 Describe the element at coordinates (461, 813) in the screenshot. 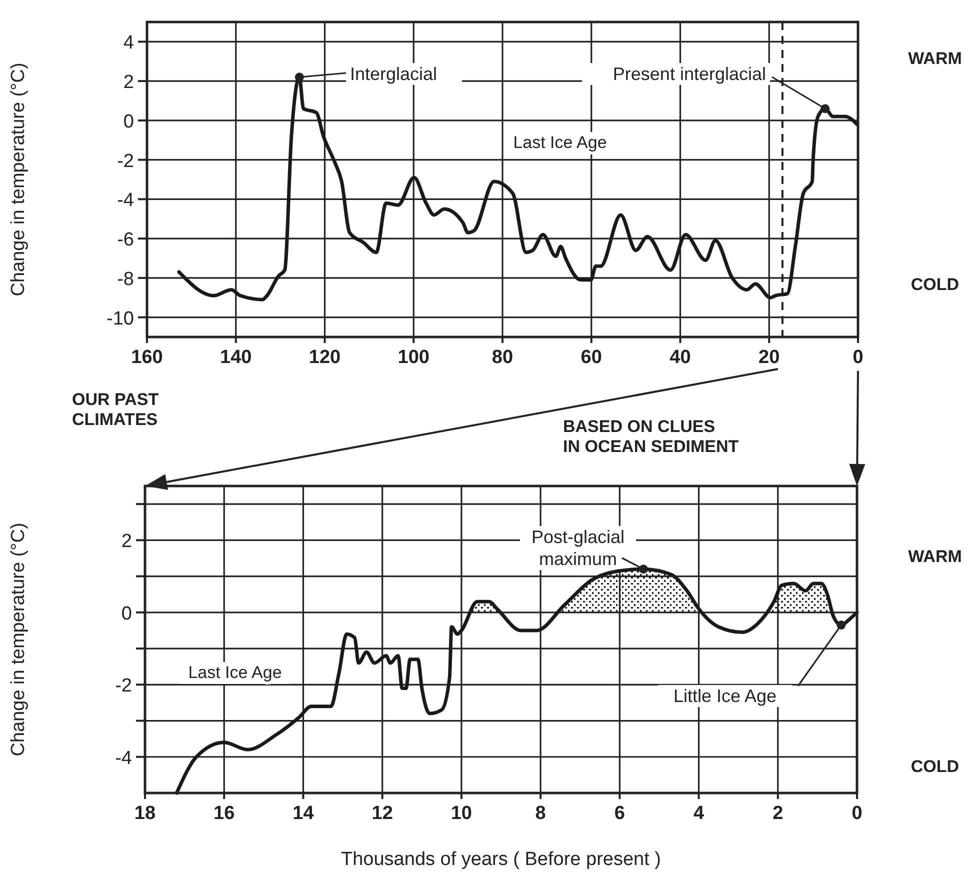

I see `x-tick-label: 10` at that location.